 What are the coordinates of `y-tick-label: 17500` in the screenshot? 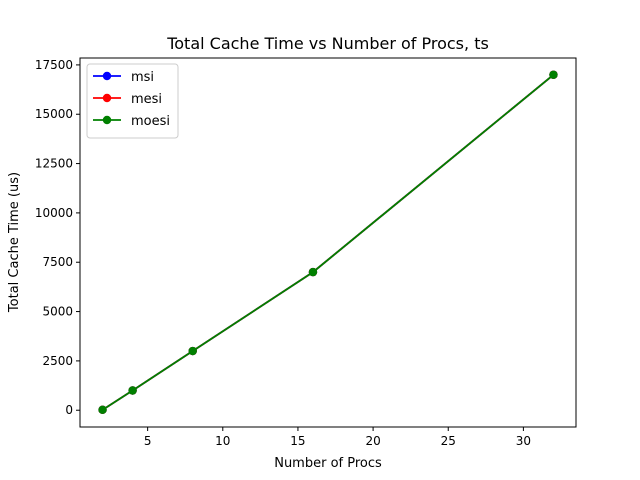 It's located at (54, 65).